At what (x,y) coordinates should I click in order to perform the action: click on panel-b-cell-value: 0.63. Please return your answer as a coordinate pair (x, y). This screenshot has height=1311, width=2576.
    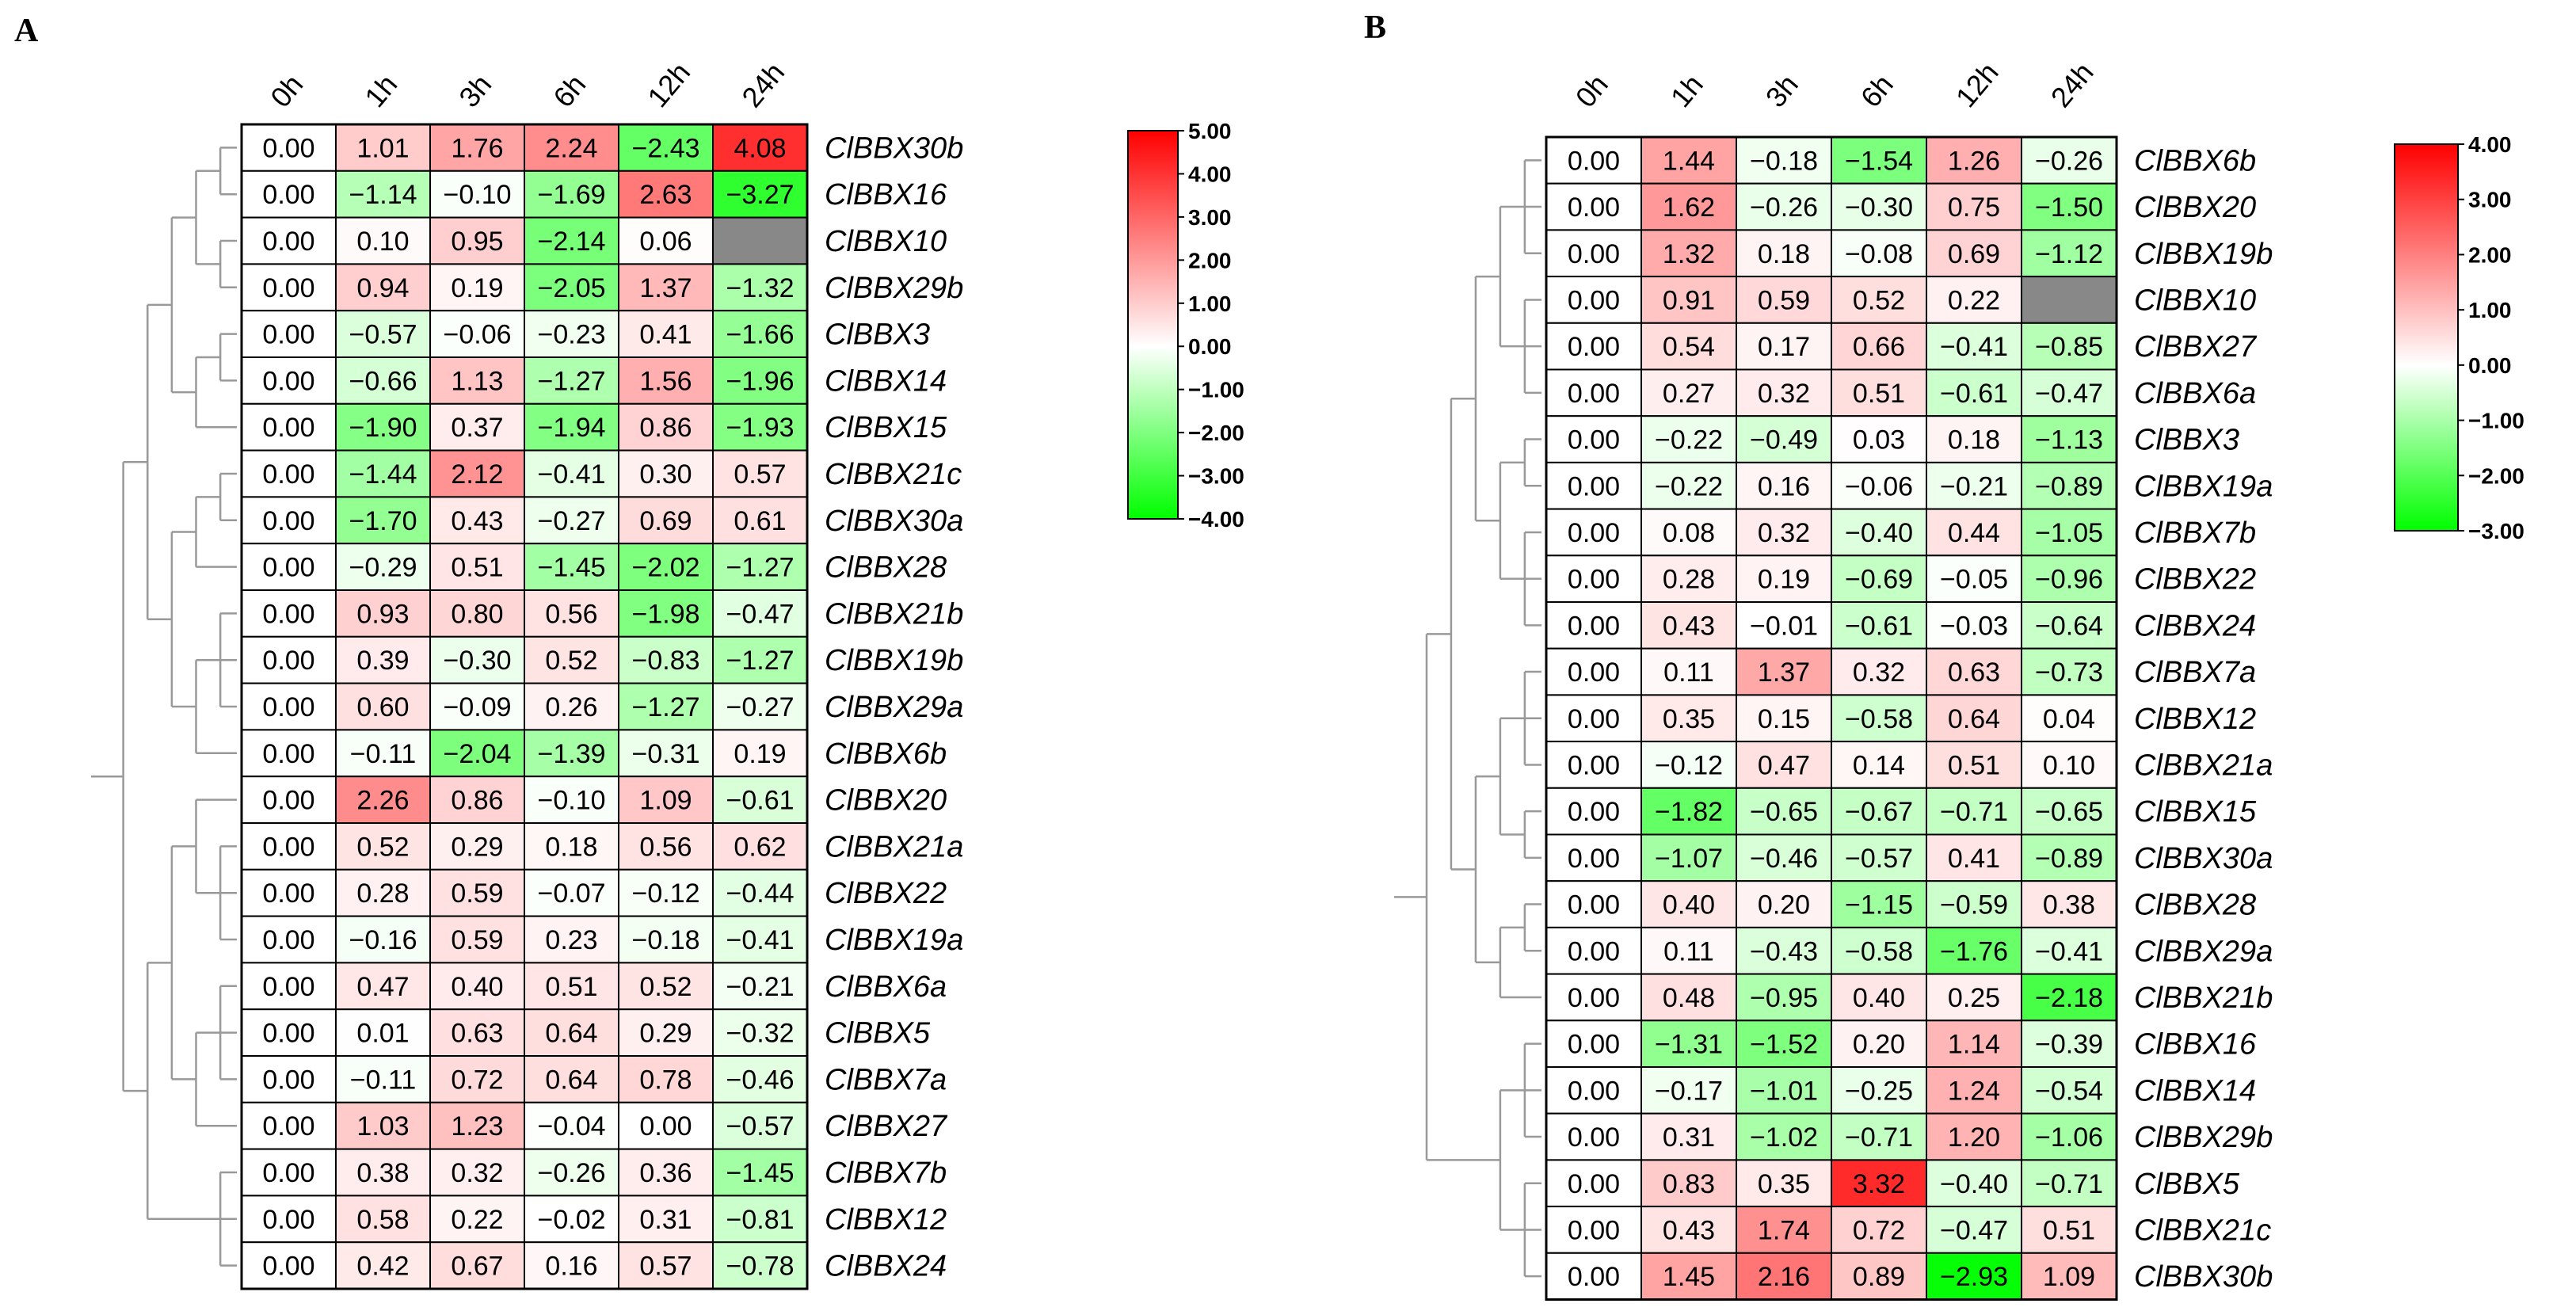
    Looking at the image, I should click on (1974, 673).